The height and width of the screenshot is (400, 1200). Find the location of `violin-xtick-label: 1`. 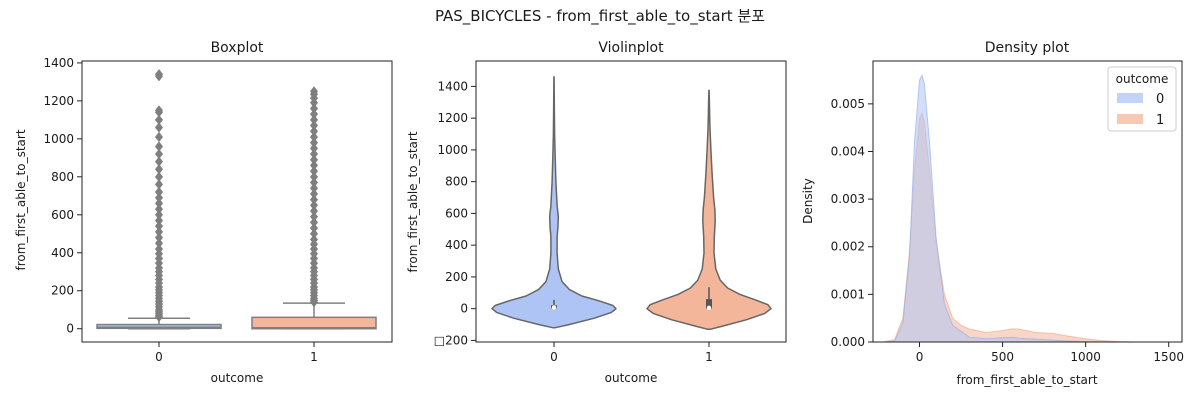

violin-xtick-label: 1 is located at coordinates (709, 357).